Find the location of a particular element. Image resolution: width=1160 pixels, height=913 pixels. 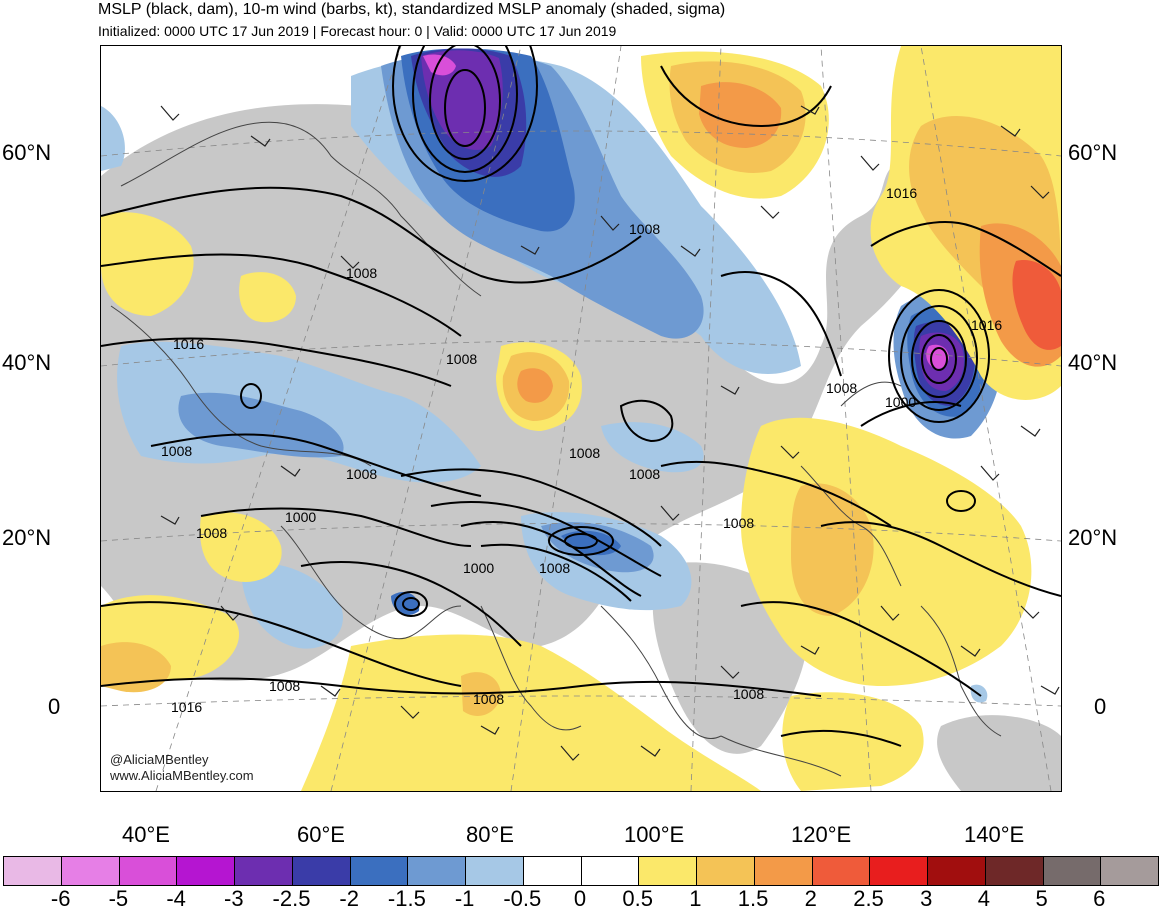

lat-label-left: 0 is located at coordinates (54, 706).